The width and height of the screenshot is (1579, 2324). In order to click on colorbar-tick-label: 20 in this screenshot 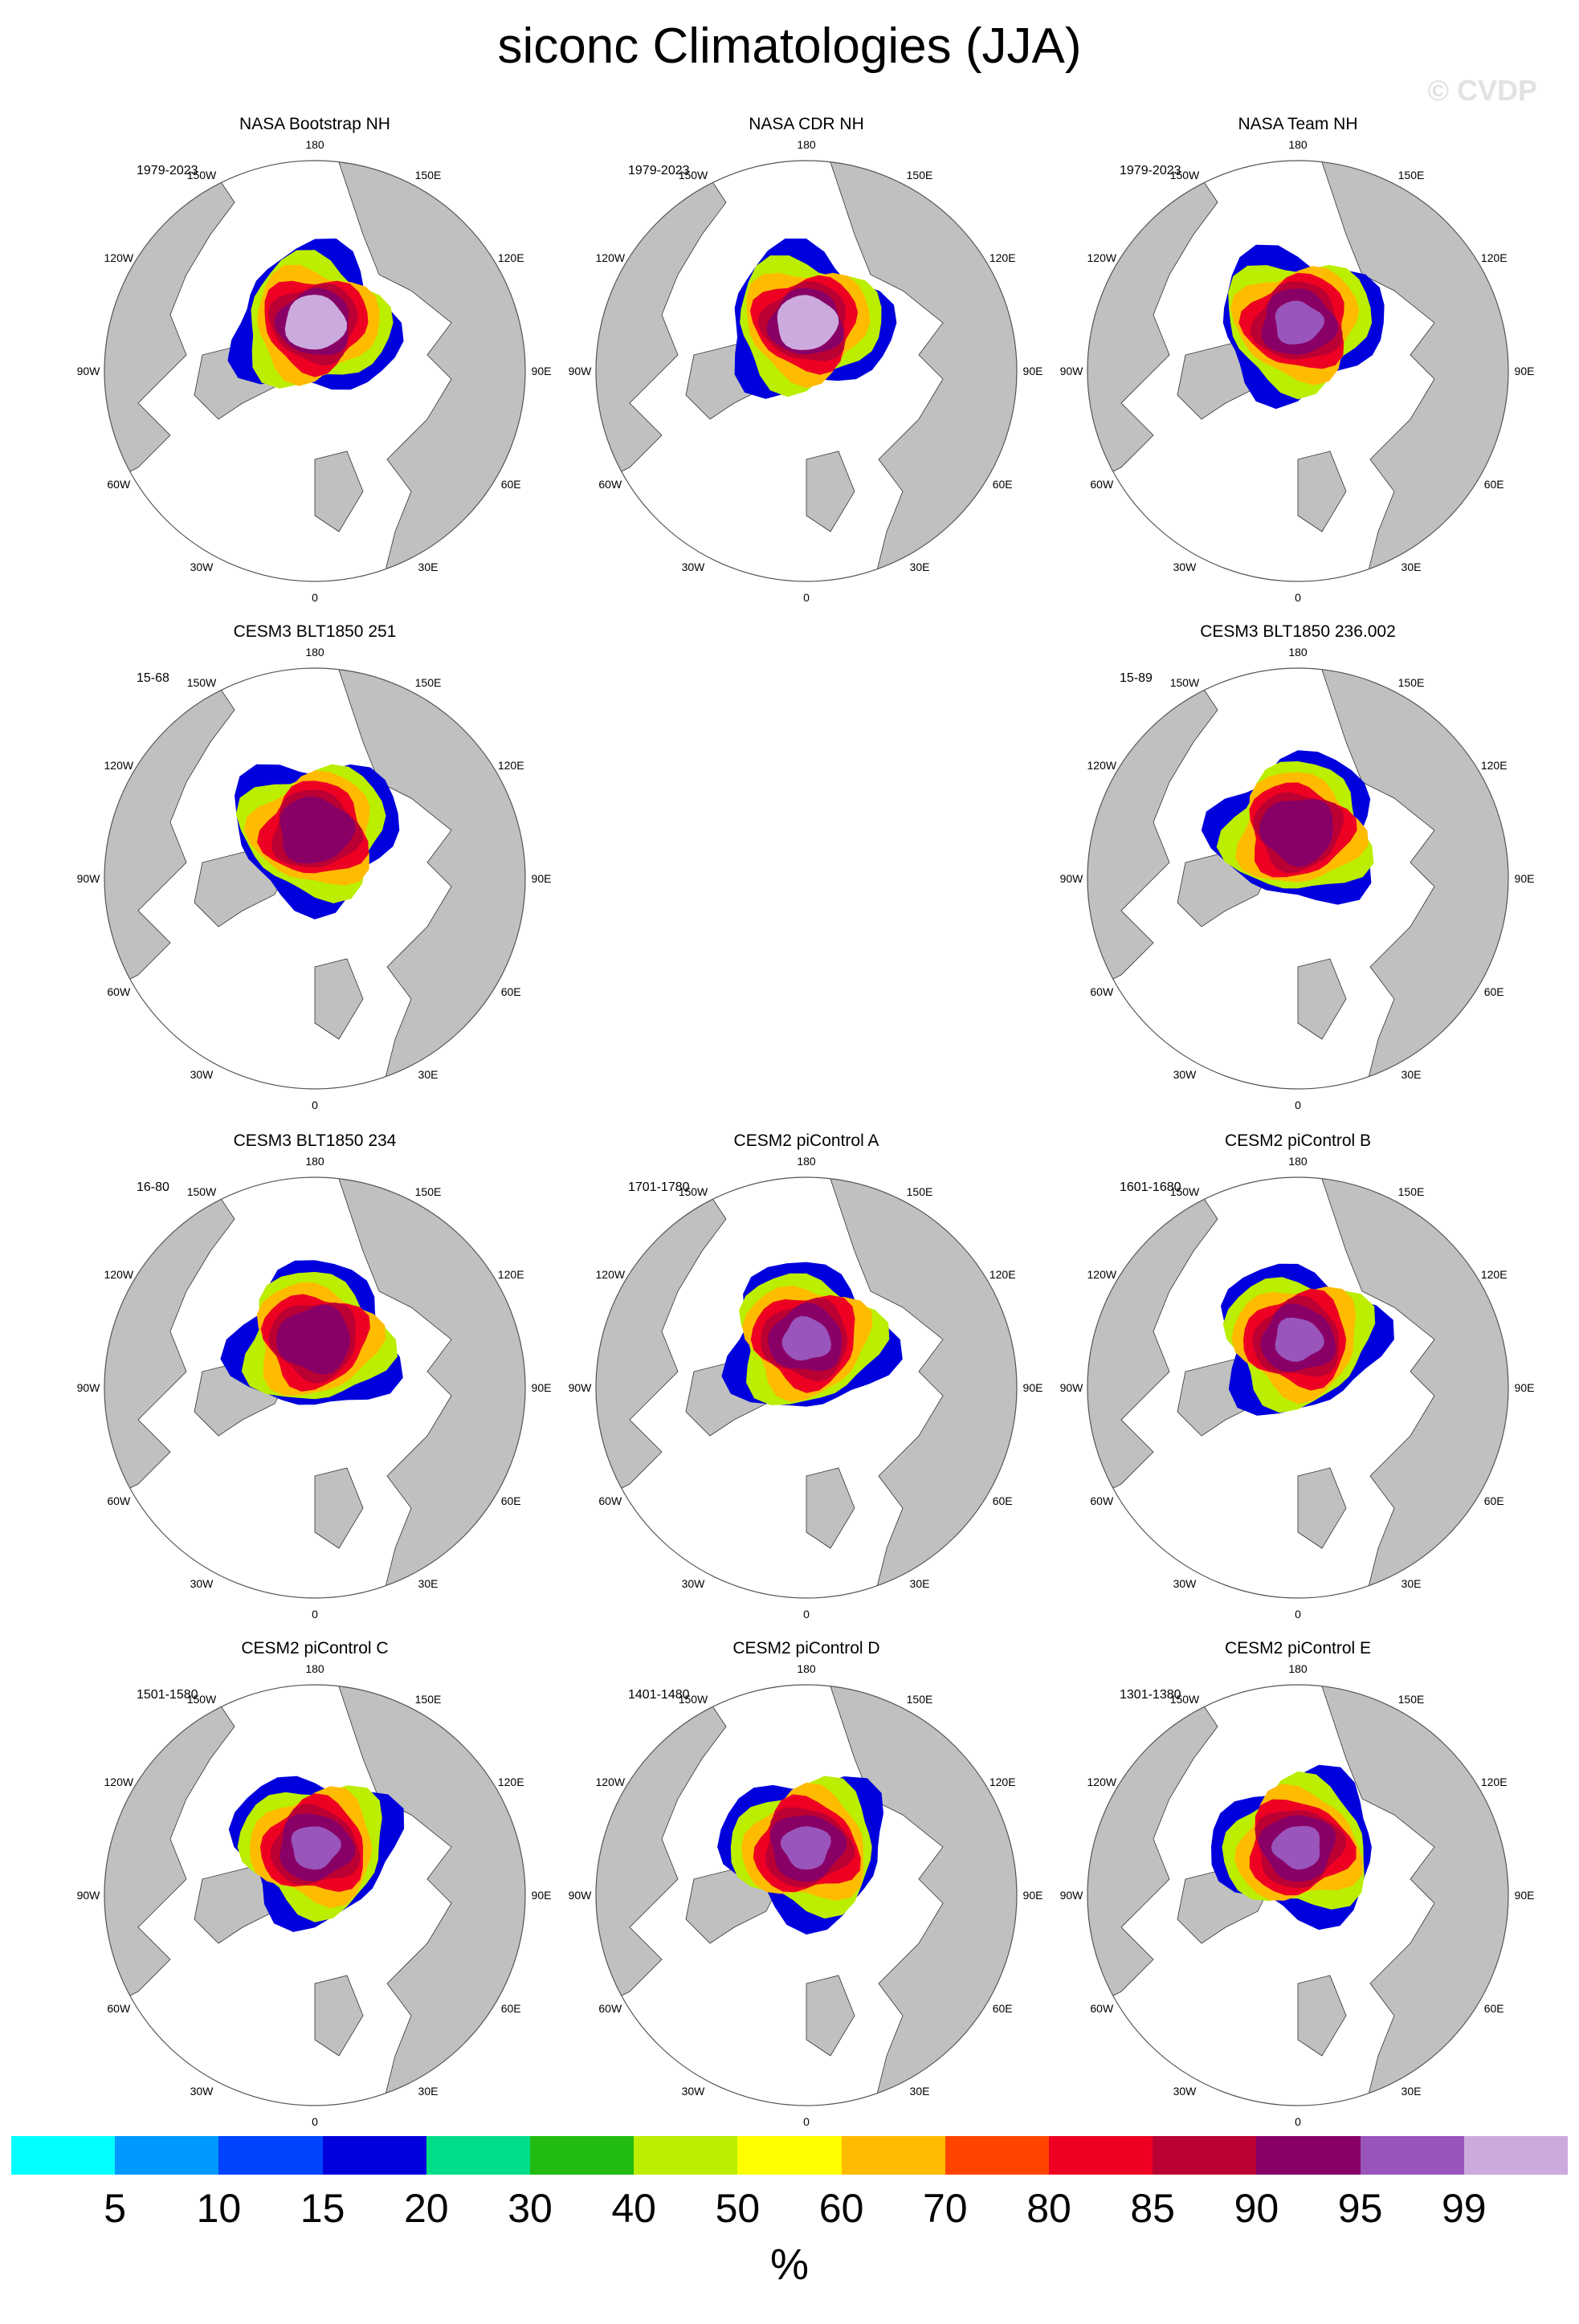, I will do `click(426, 2209)`.